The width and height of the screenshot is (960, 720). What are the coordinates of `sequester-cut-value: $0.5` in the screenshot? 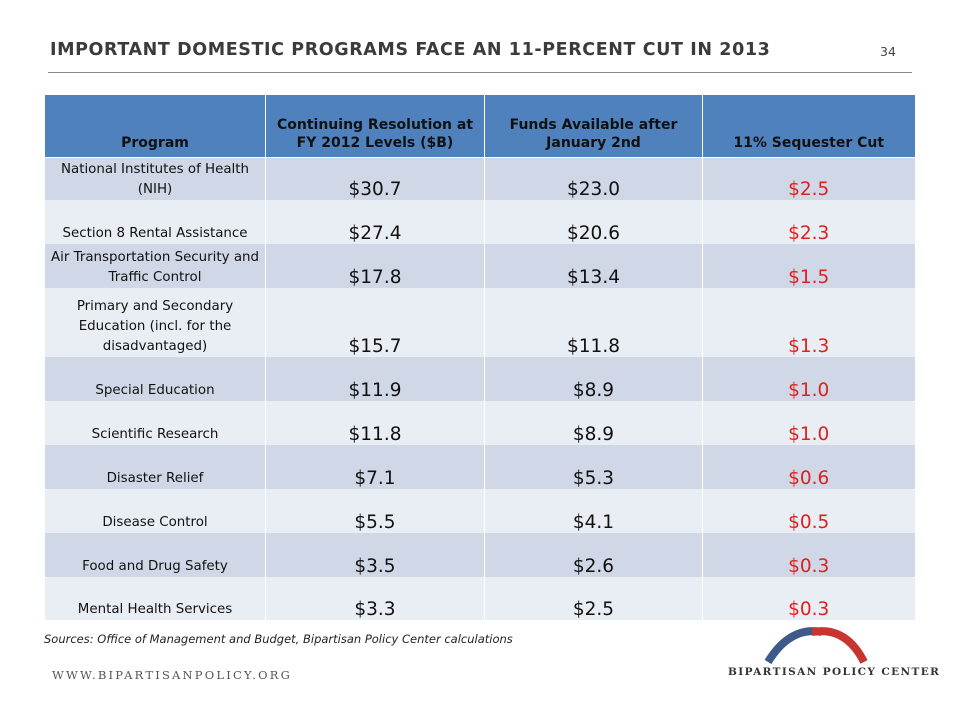 It's located at (808, 511).